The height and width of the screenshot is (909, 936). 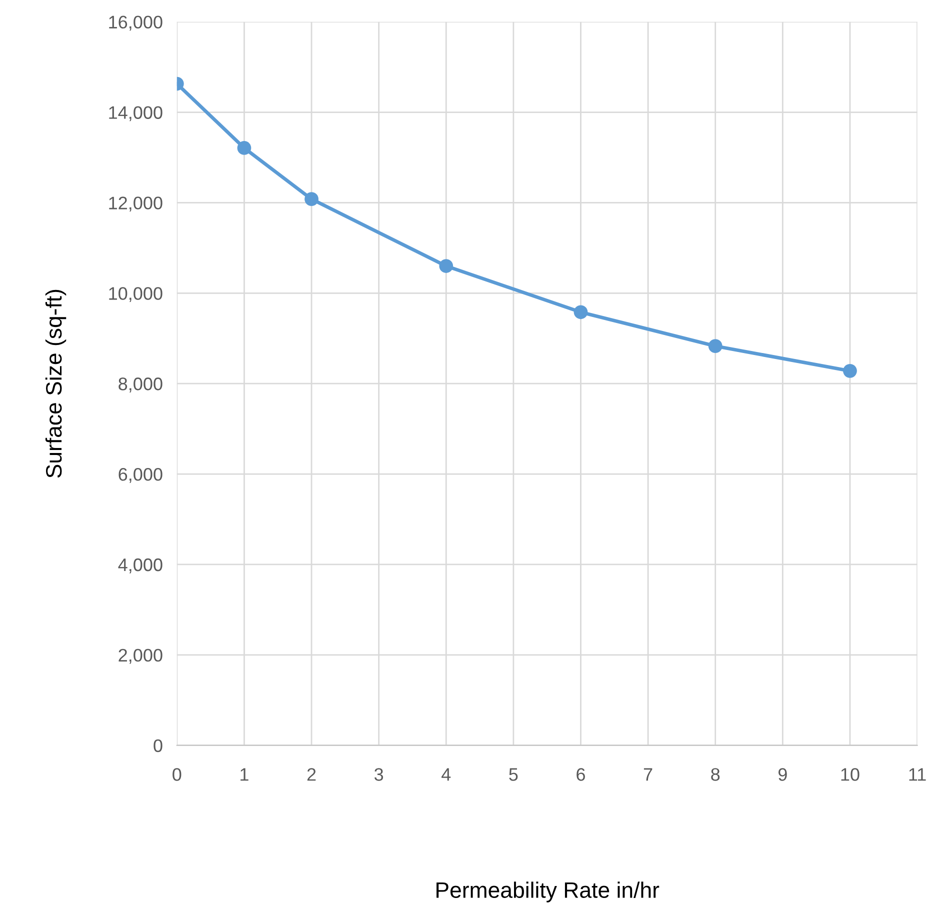 What do you see at coordinates (140, 385) in the screenshot?
I see `y-tick-label: 8,000` at bounding box center [140, 385].